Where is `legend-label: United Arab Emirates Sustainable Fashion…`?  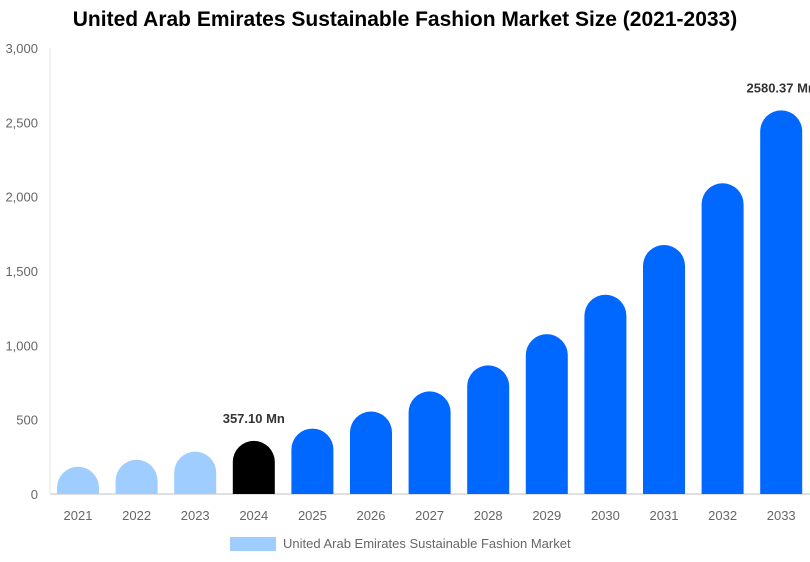
legend-label: United Arab Emirates Sustainable Fashion… is located at coordinates (427, 543).